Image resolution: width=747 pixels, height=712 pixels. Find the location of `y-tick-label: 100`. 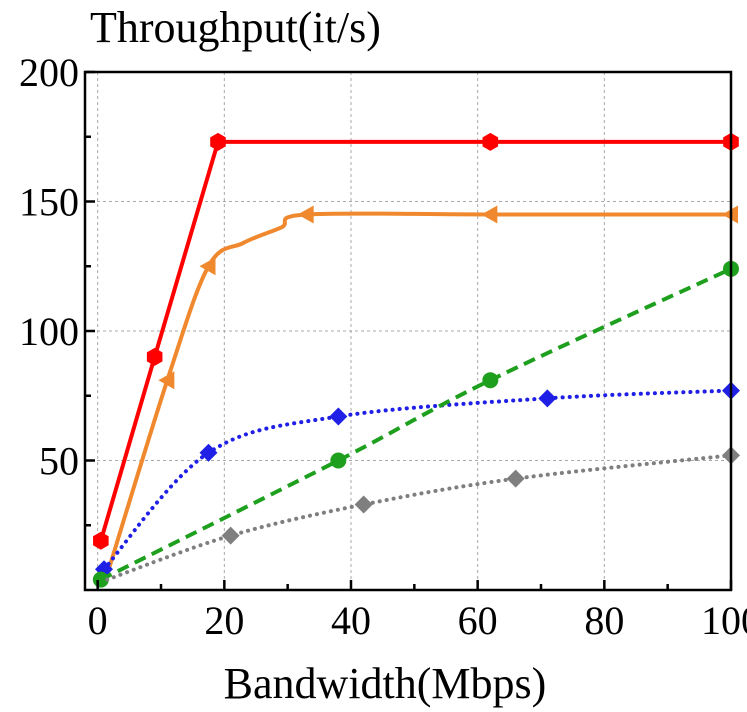

y-tick-label: 100 is located at coordinates (49, 331).